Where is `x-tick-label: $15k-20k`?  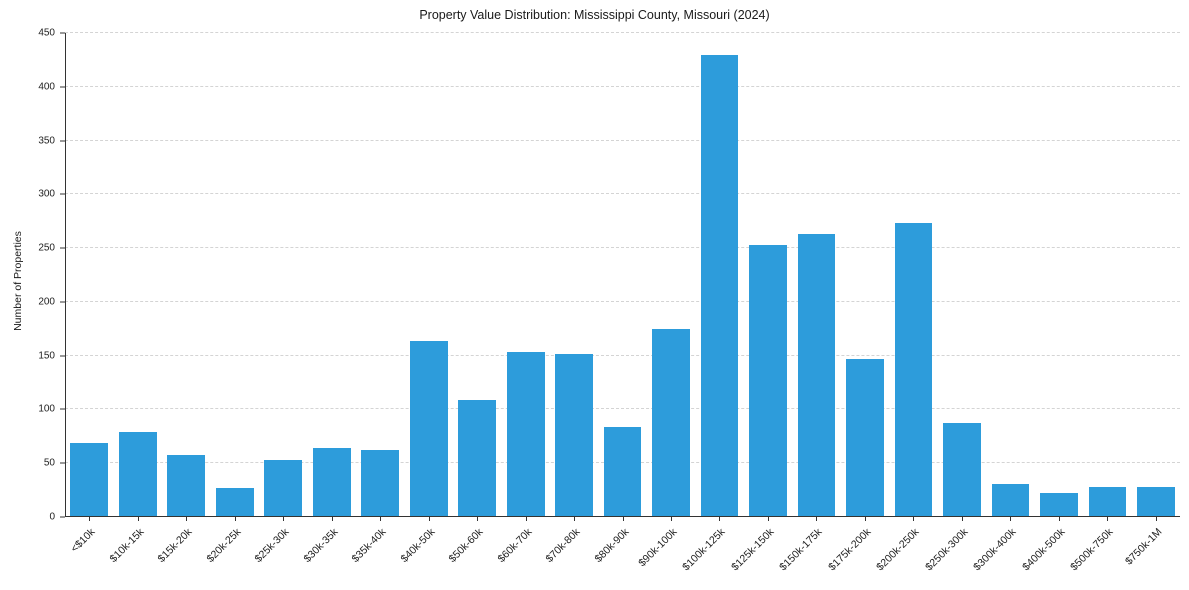
x-tick-label: $15k-20k is located at coordinates (175, 546).